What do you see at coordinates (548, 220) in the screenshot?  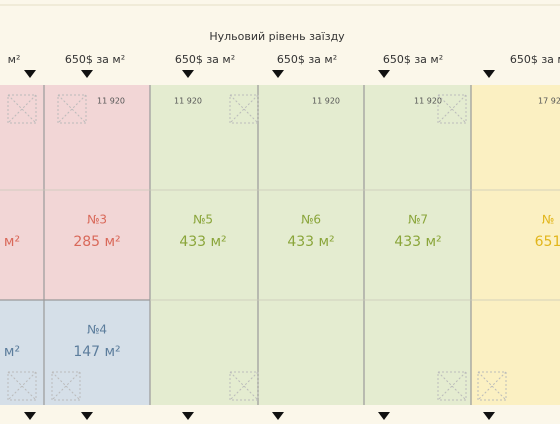 I see `unit-number: №` at bounding box center [548, 220].